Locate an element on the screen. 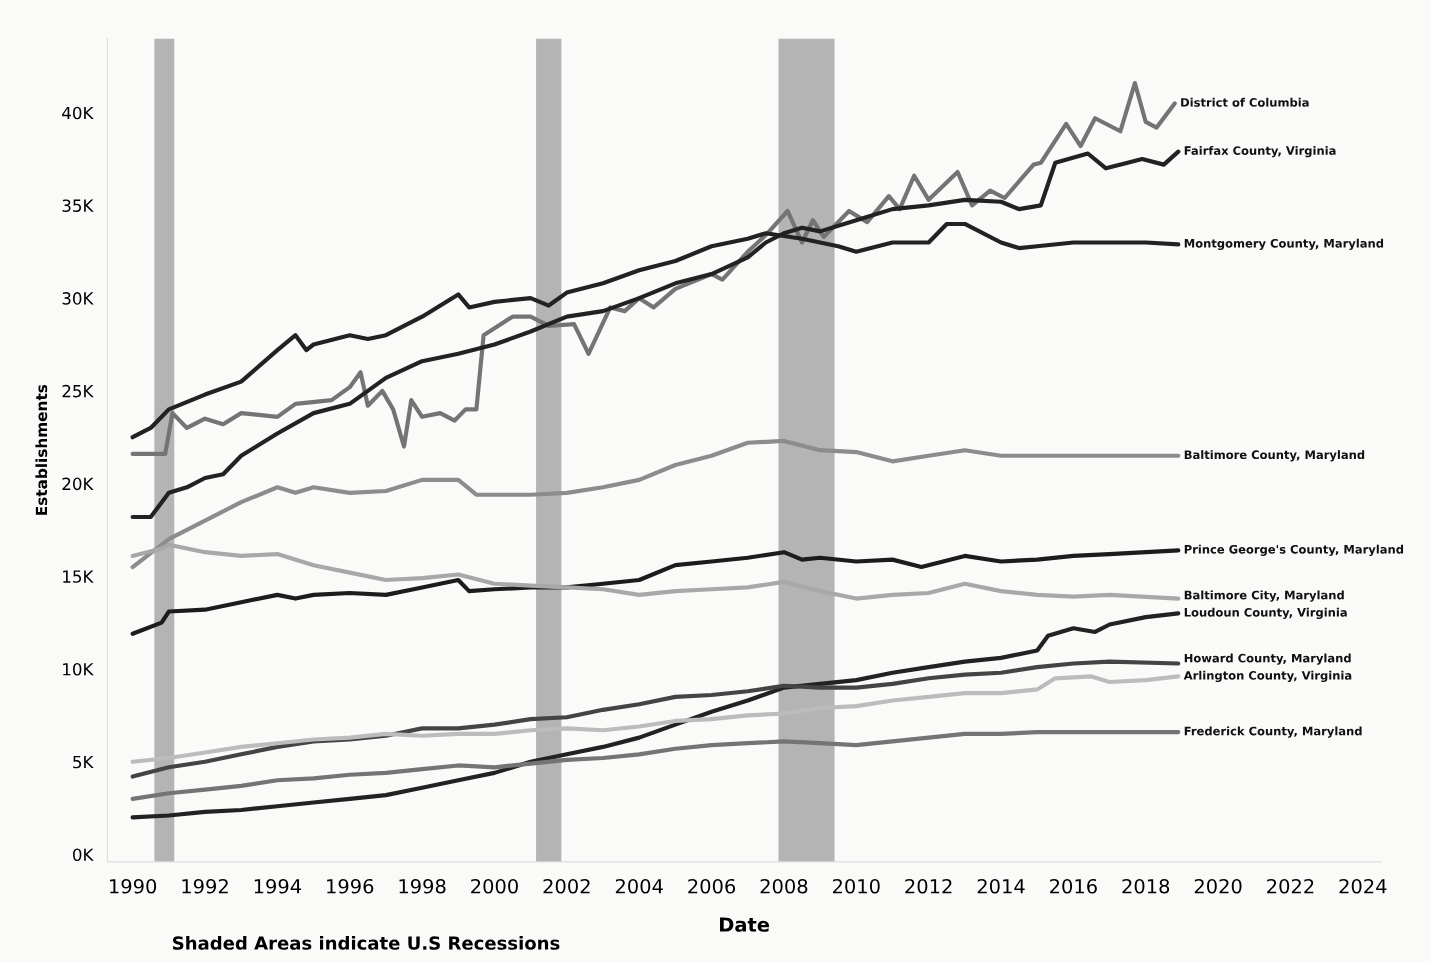 The height and width of the screenshot is (963, 1431). x-tick-label: 2000 is located at coordinates (494, 886).